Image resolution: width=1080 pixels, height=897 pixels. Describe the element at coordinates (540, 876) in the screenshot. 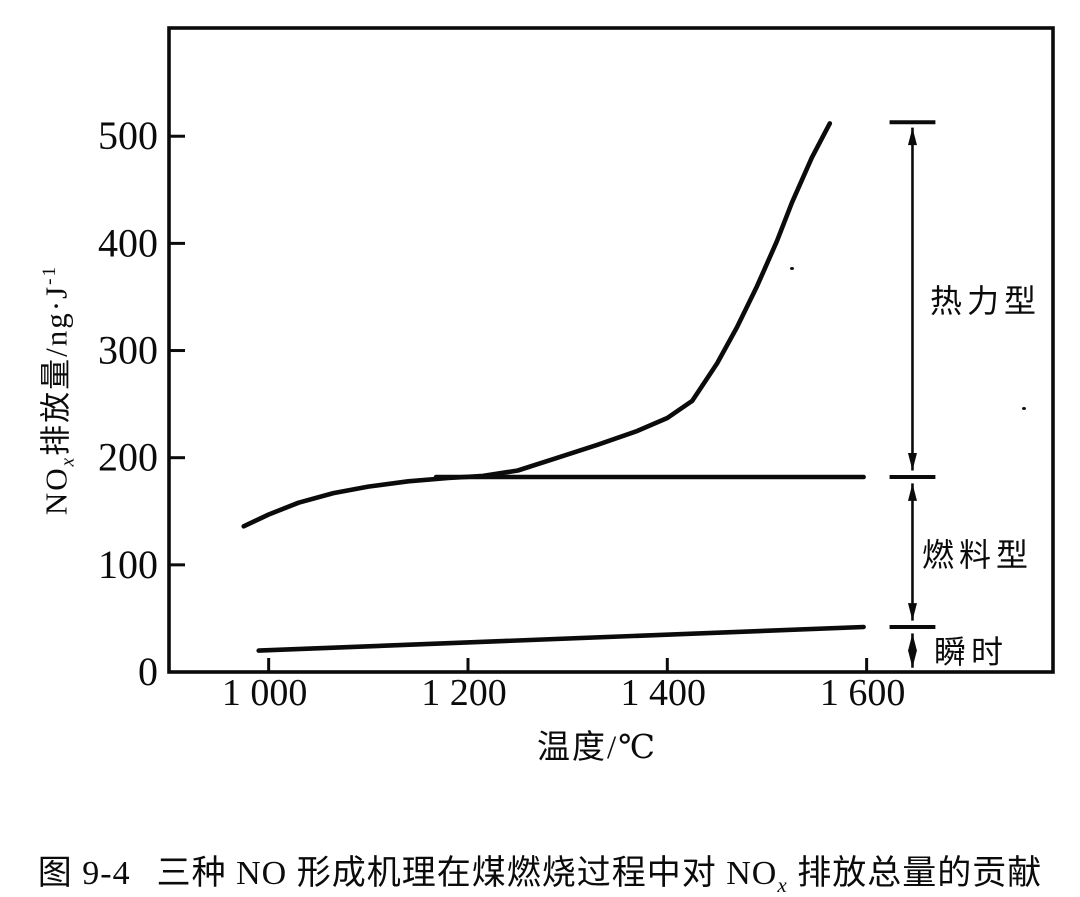

I see `figure-caption: 图 9-4 三种 NO 形成机理在煤燃烧过程中对 NOx 排放总量的贡献` at that location.